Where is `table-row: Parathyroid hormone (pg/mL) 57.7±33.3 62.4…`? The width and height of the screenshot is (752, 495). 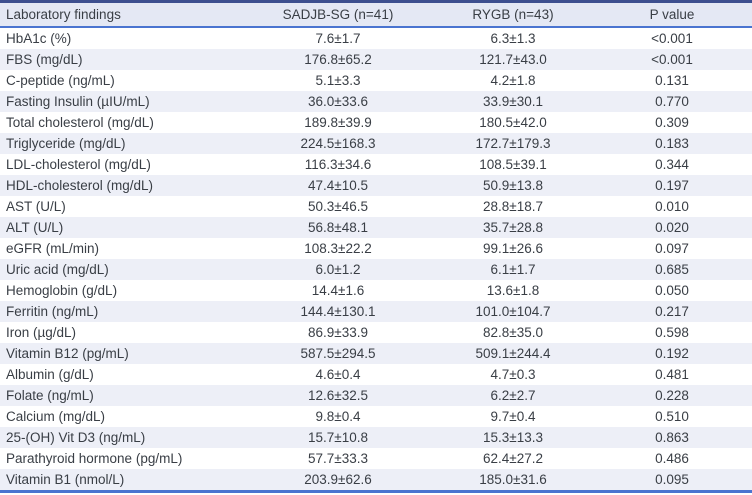
table-row: Parathyroid hormone (pg/mL) 57.7±33.3 62.4… is located at coordinates (376, 458).